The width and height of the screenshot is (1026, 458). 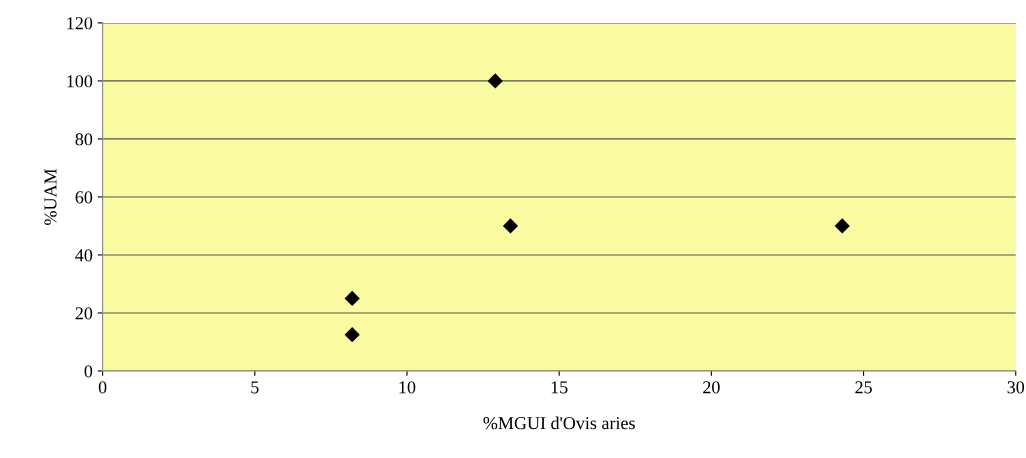 What do you see at coordinates (559, 387) in the screenshot?
I see `x-tick-label: 15` at bounding box center [559, 387].